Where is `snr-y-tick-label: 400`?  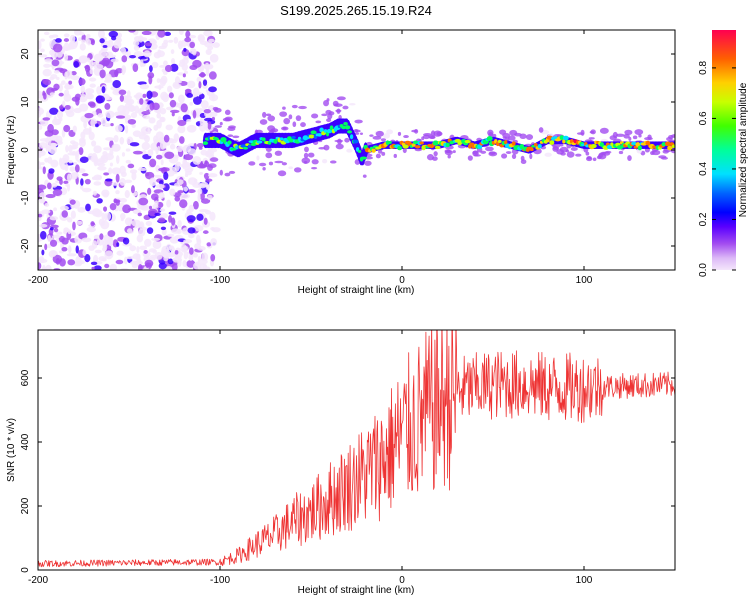 snr-y-tick-label: 400 is located at coordinates (25, 441).